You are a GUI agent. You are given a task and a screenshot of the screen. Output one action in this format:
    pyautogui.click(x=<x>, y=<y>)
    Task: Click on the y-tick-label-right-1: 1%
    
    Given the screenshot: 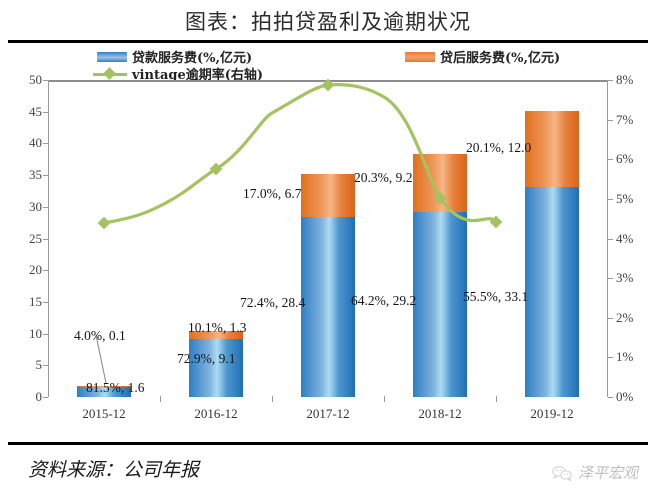 What is the action you would take?
    pyautogui.click(x=625, y=357)
    